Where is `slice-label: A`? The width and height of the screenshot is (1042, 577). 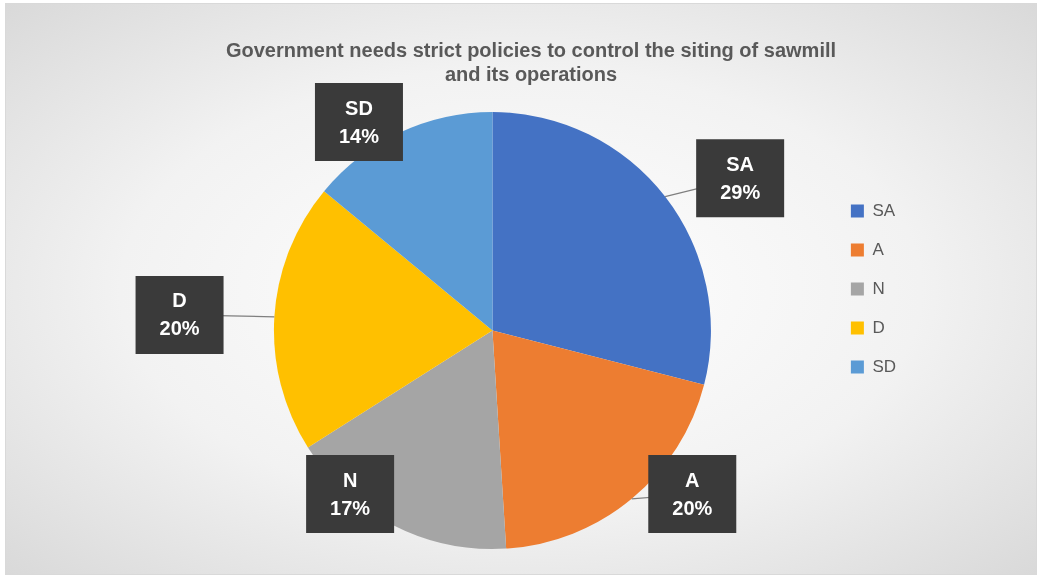 slice-label: A is located at coordinates (692, 479).